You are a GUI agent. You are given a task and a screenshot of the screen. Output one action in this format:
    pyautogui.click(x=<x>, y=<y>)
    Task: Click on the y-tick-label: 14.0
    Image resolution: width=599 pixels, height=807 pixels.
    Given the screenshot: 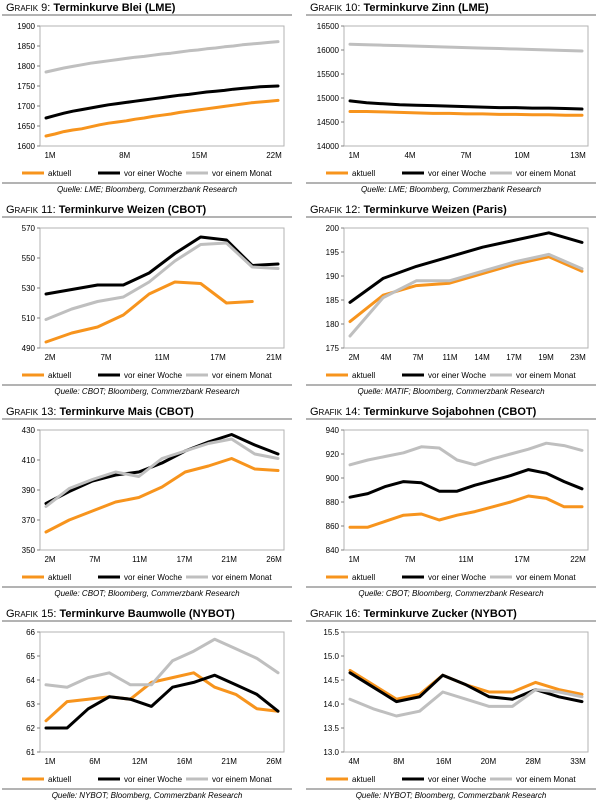 What is the action you would take?
    pyautogui.click(x=331, y=704)
    